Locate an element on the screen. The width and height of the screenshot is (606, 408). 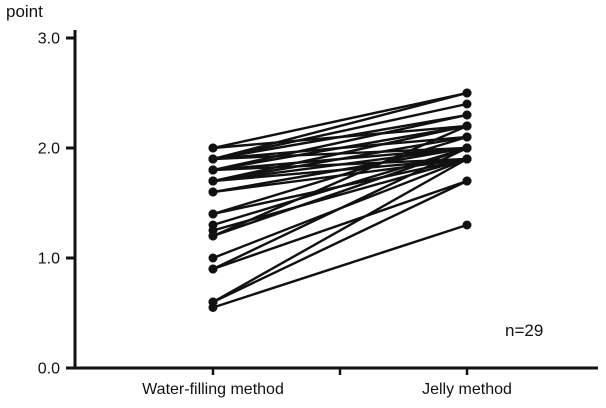
y-tick-label: 3.0 is located at coordinates (49, 39).